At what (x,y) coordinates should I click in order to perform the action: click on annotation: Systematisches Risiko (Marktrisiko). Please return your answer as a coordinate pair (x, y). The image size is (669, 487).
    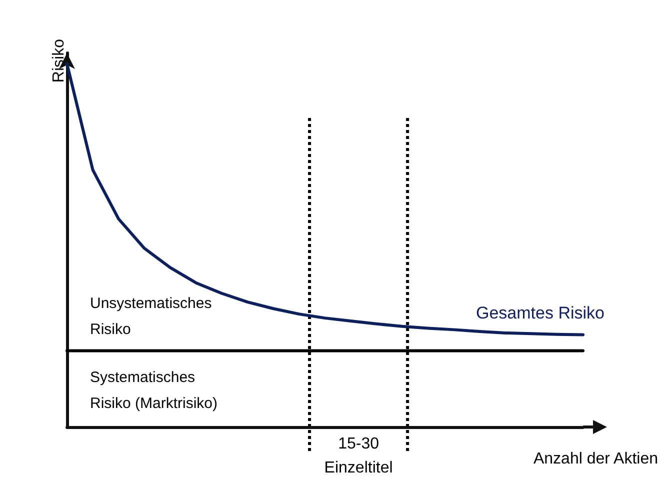
    Looking at the image, I should click on (154, 390).